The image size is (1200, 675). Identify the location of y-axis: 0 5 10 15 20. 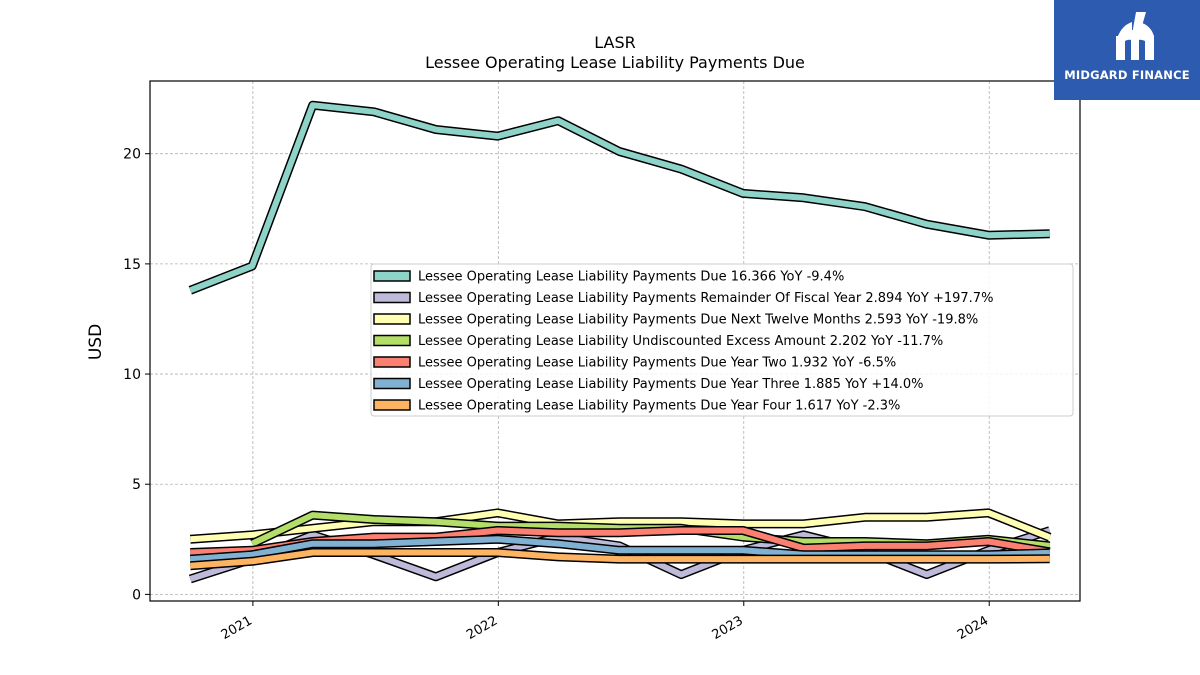
(136, 375).